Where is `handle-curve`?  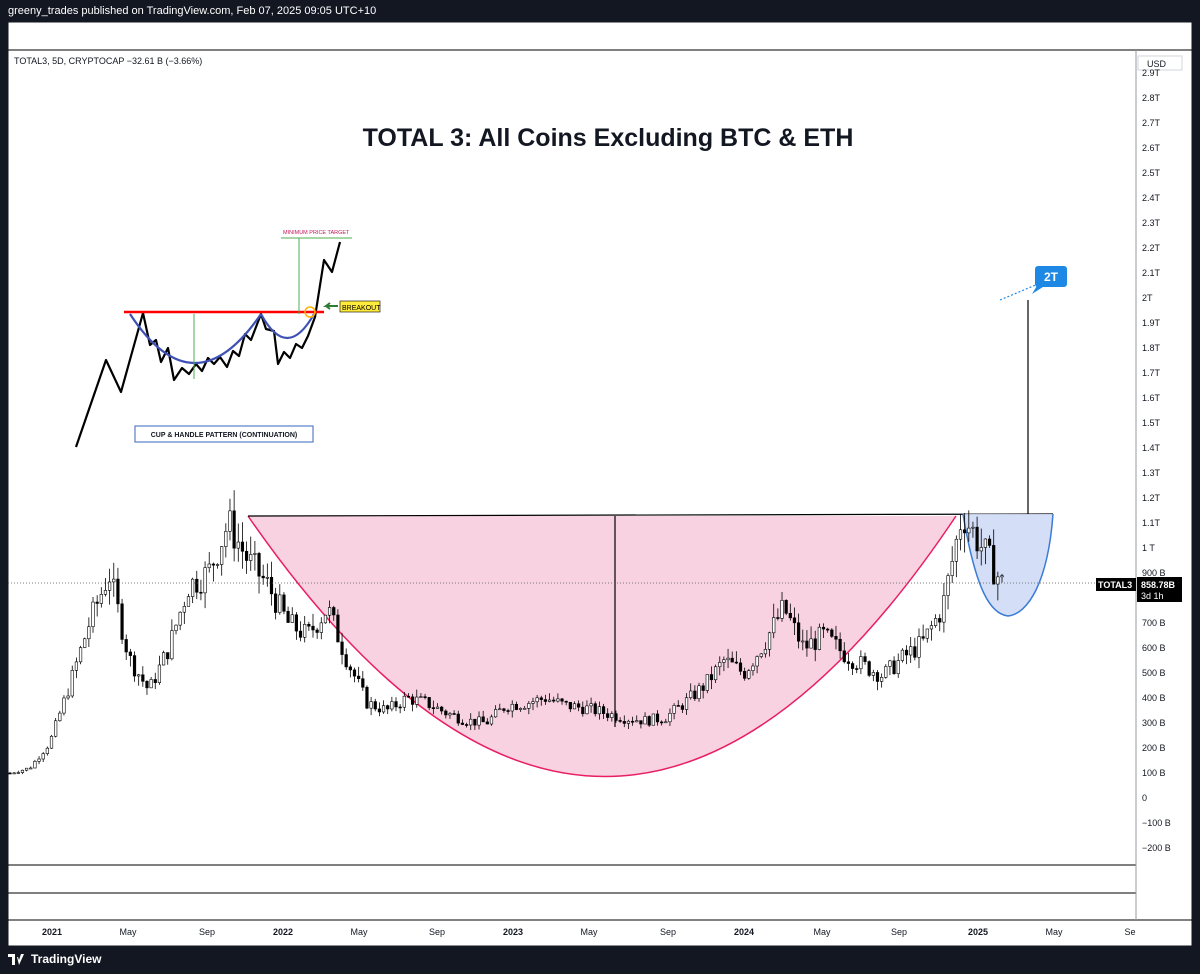
handle-curve is located at coordinates (1008, 565).